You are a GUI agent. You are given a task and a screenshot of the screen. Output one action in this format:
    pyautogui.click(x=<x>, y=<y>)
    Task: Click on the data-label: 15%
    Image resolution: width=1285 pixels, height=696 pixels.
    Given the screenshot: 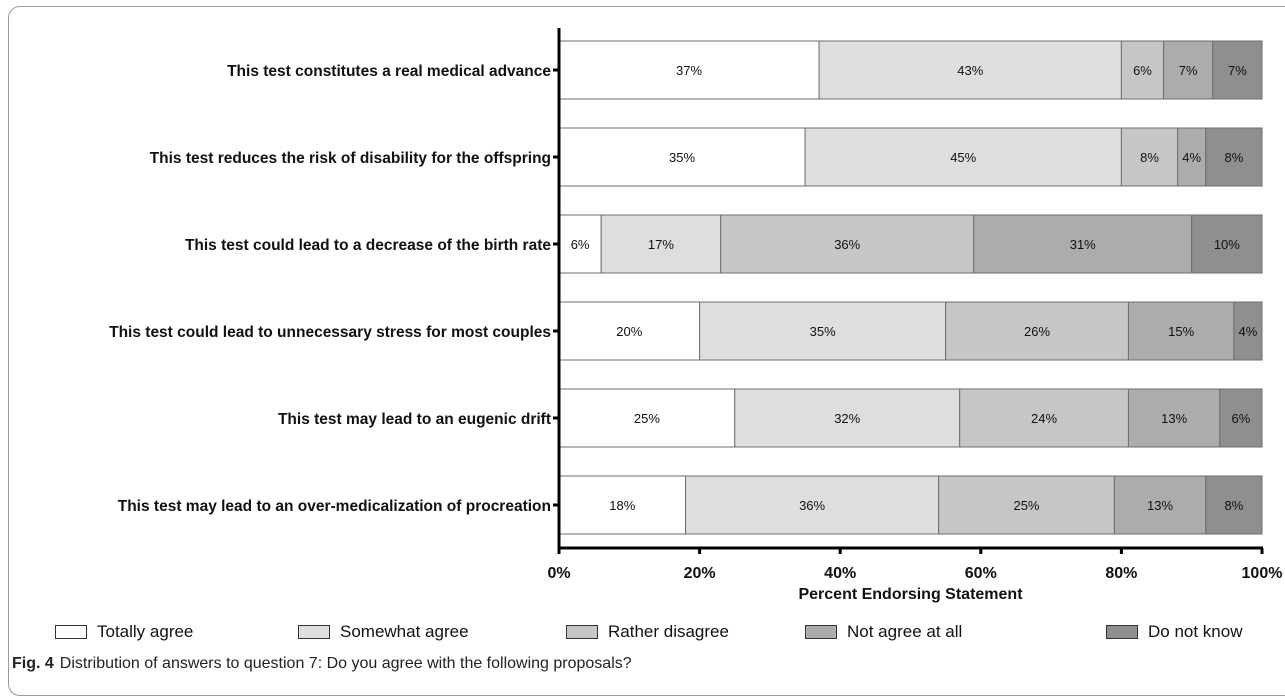 What is the action you would take?
    pyautogui.click(x=1181, y=331)
    